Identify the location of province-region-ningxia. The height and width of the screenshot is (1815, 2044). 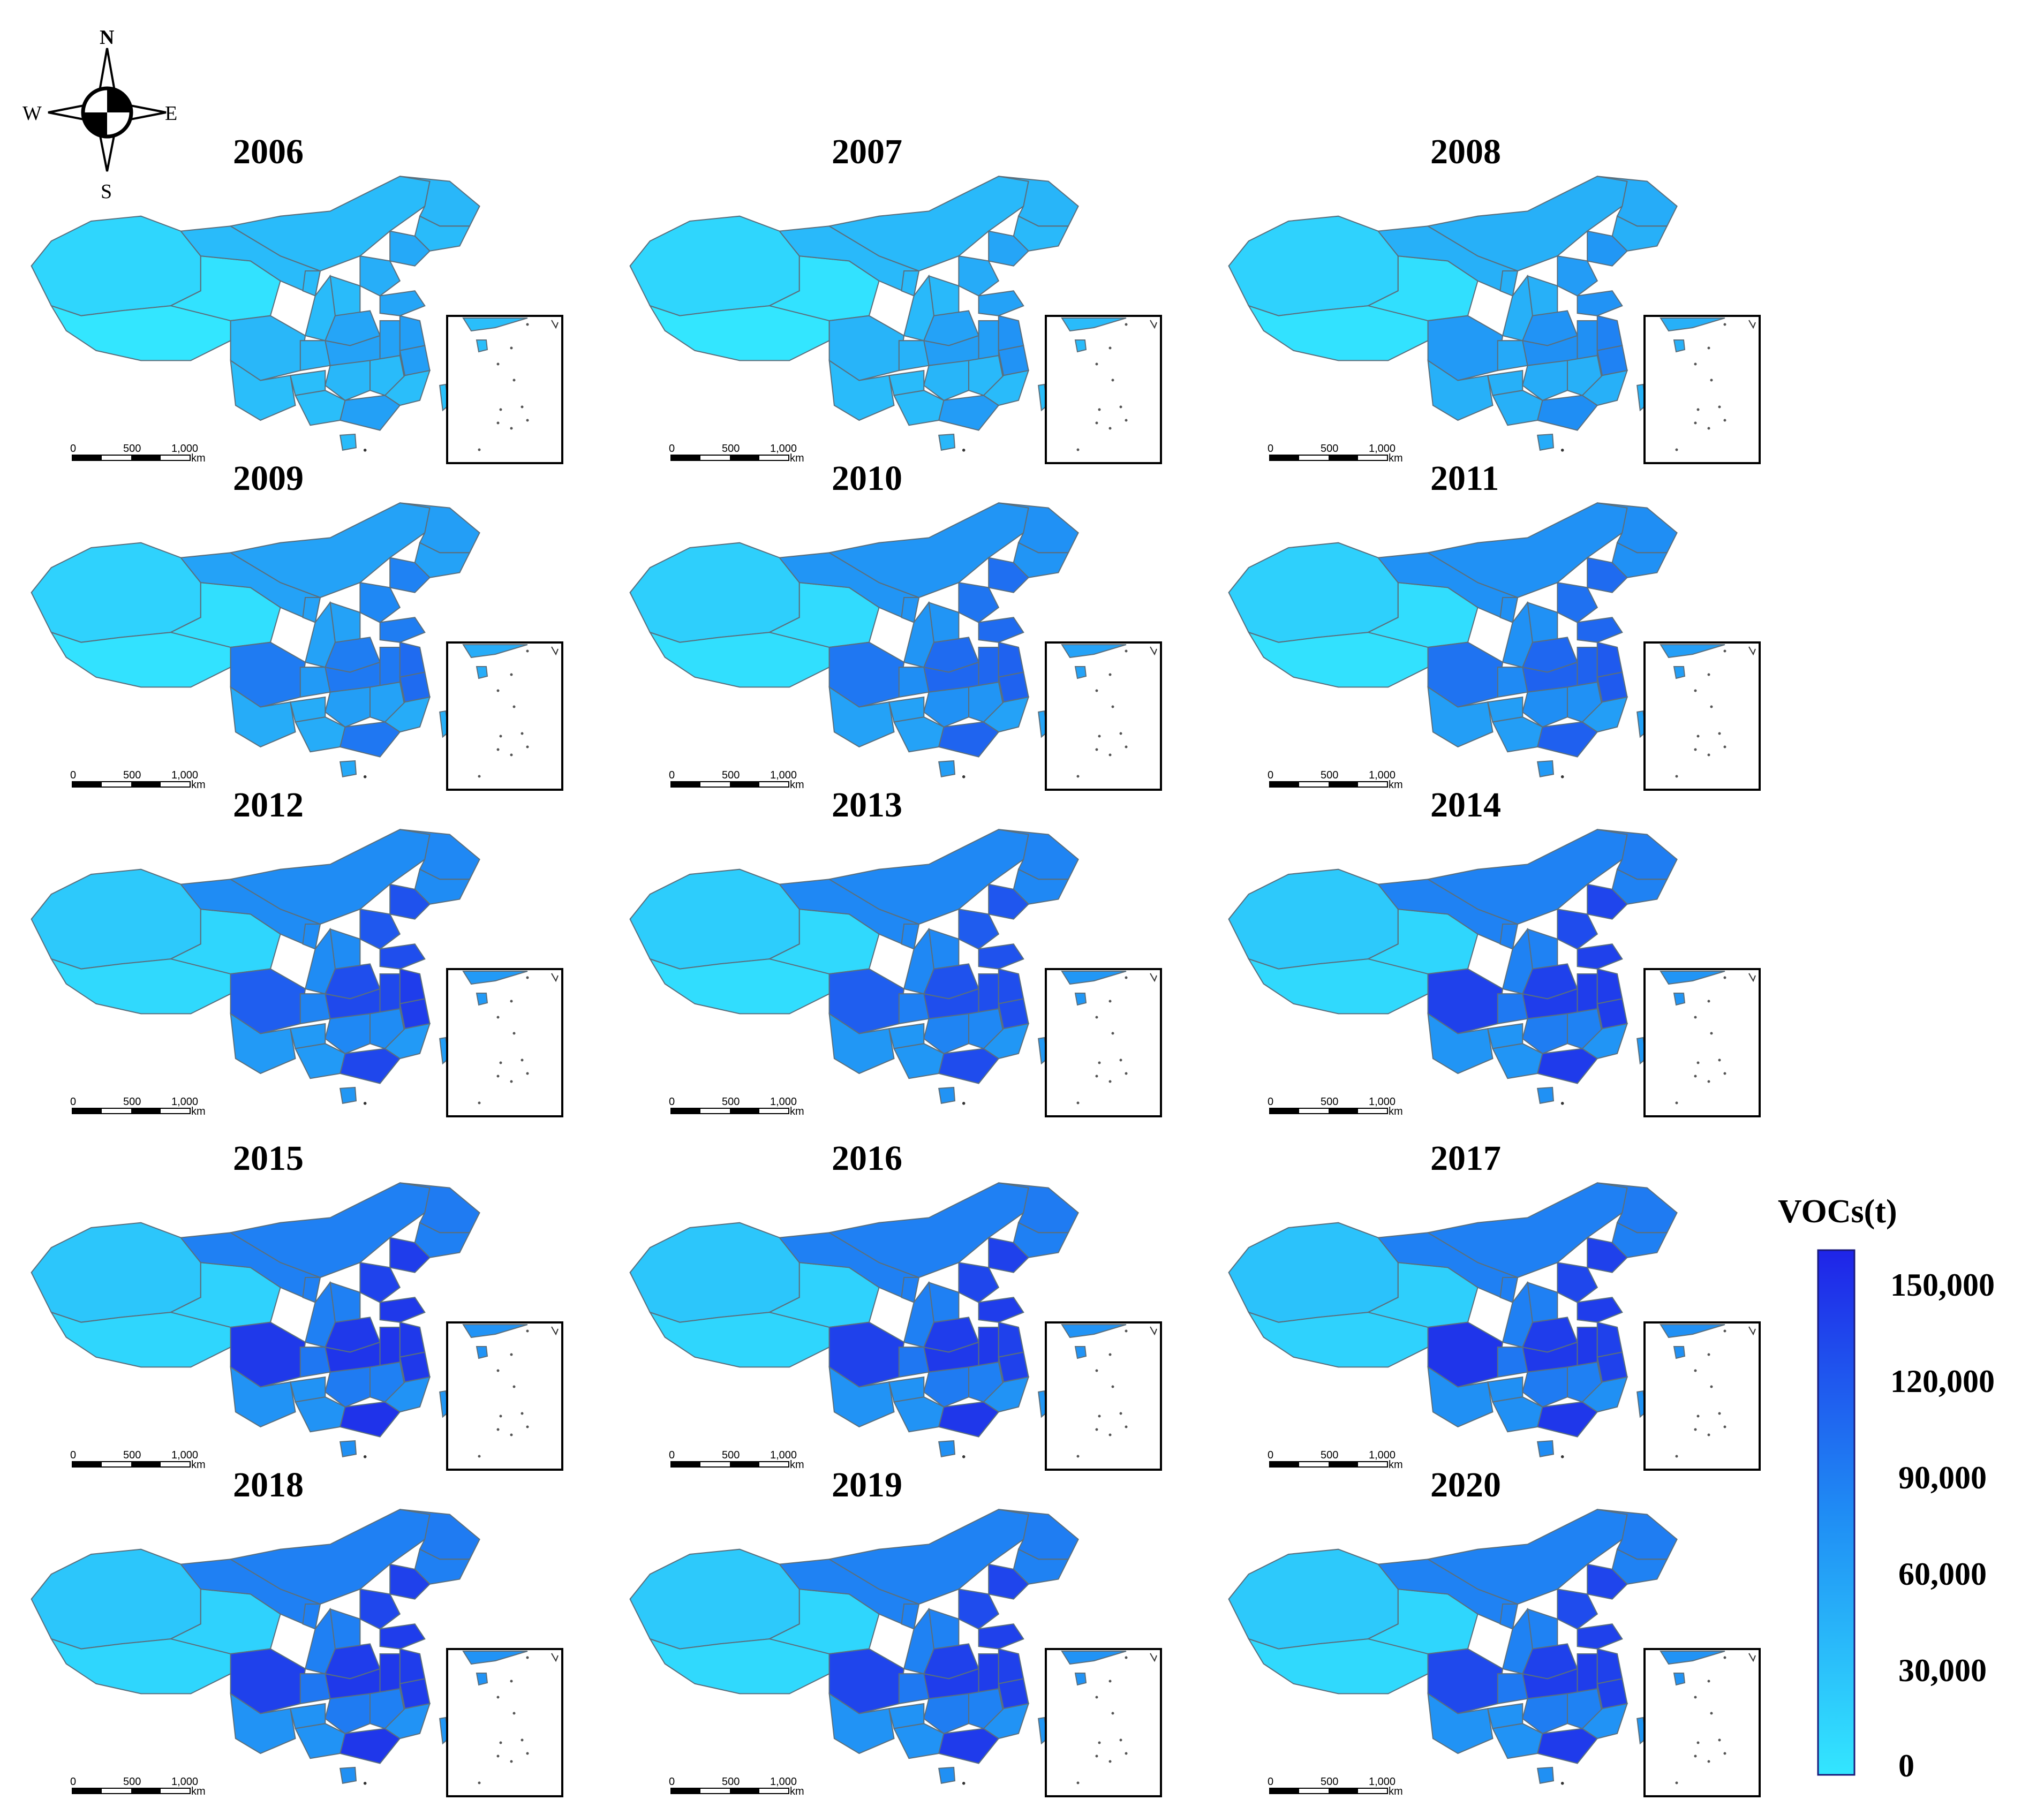
(311, 937).